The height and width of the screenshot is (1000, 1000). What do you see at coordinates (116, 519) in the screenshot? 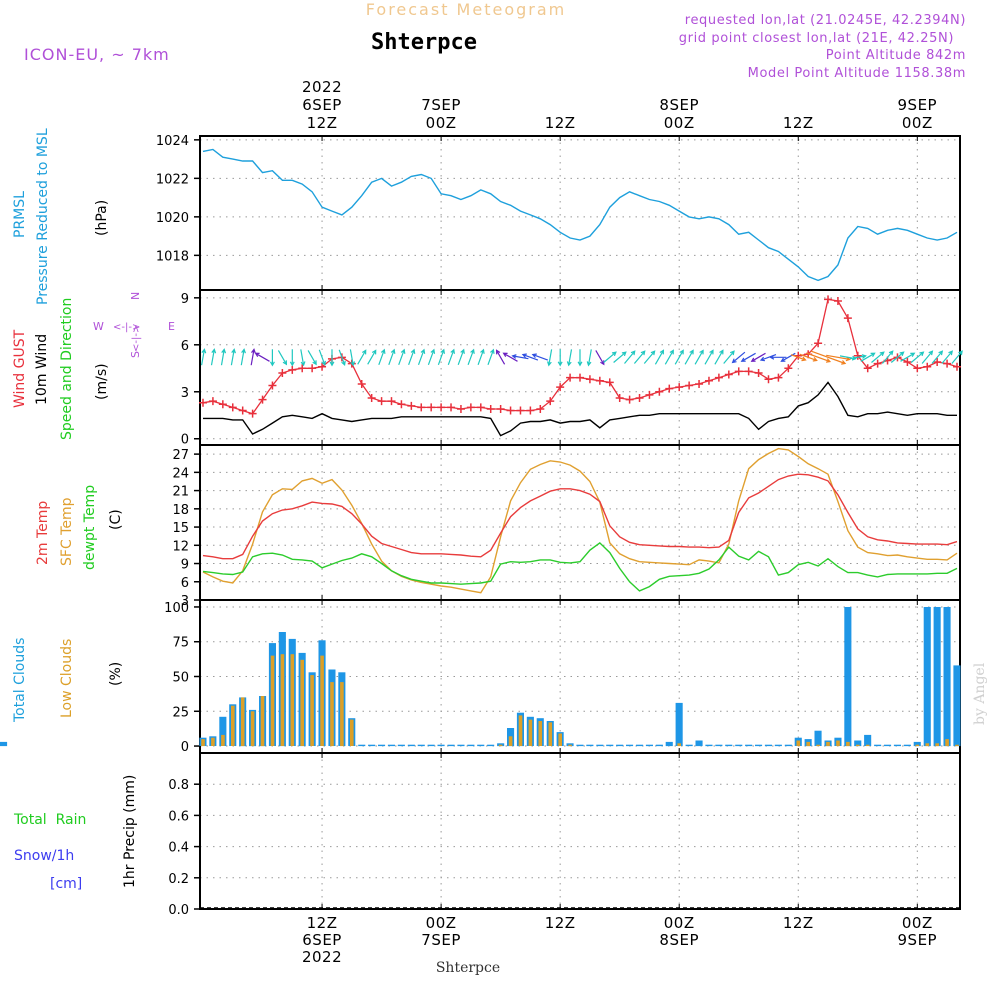
I see `temp-unit: (C)` at bounding box center [116, 519].